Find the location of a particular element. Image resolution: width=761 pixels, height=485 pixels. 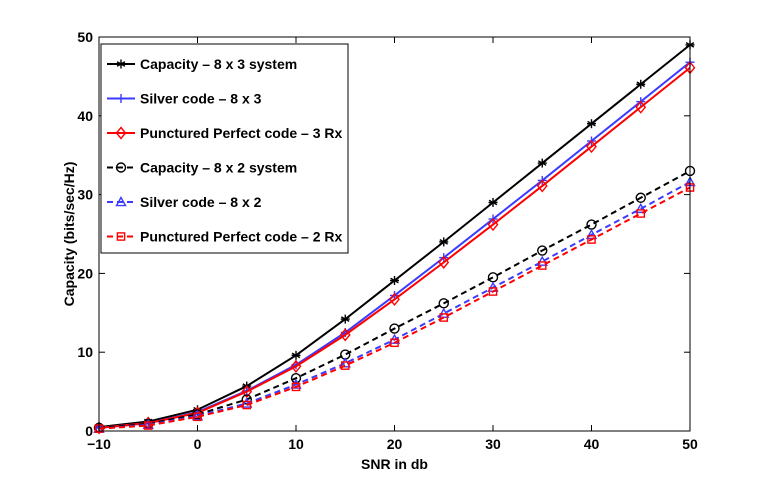

legend-label: Punctured Perfect code – 2 Rx is located at coordinates (241, 237).